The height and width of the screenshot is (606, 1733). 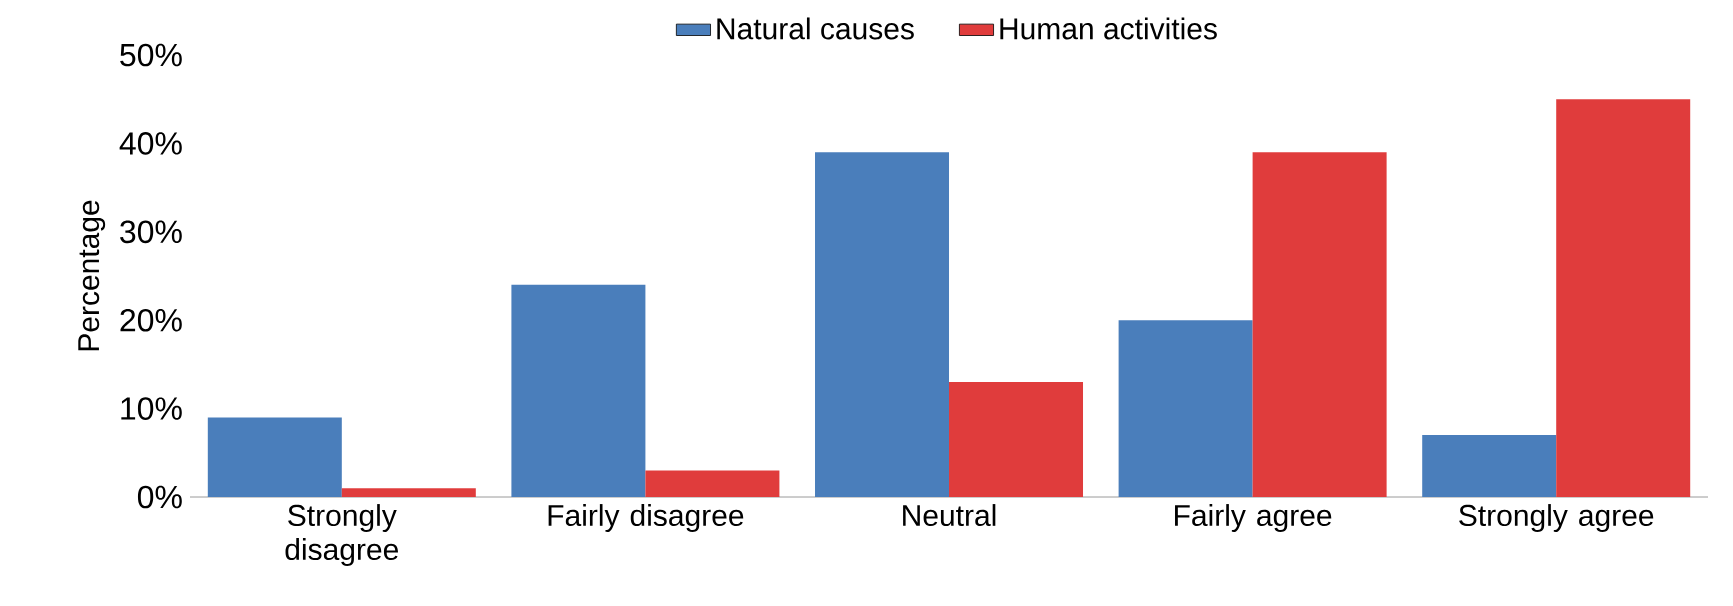 I want to click on y-tick-label: 50%, so click(x=151, y=55).